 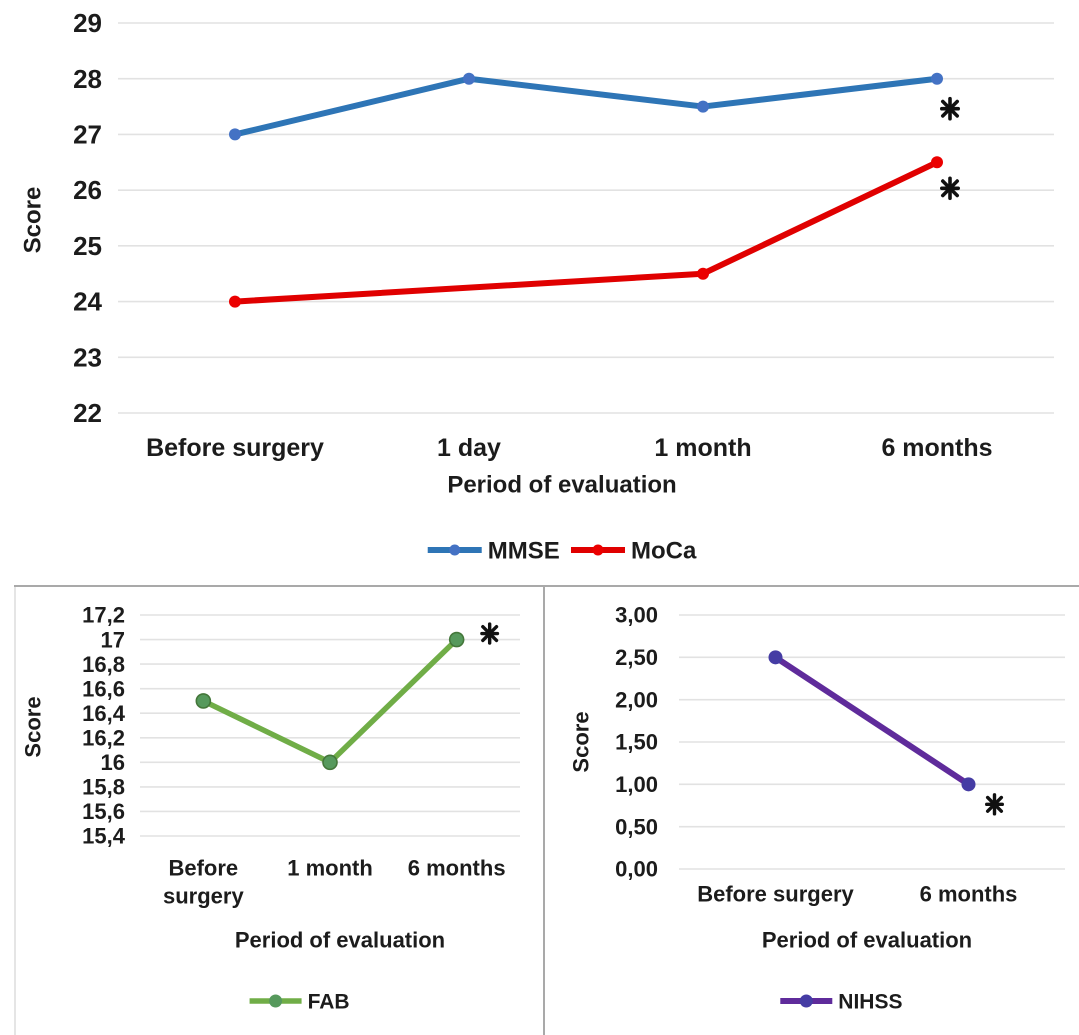 What do you see at coordinates (113, 762) in the screenshot?
I see `y-tick-label: 16` at bounding box center [113, 762].